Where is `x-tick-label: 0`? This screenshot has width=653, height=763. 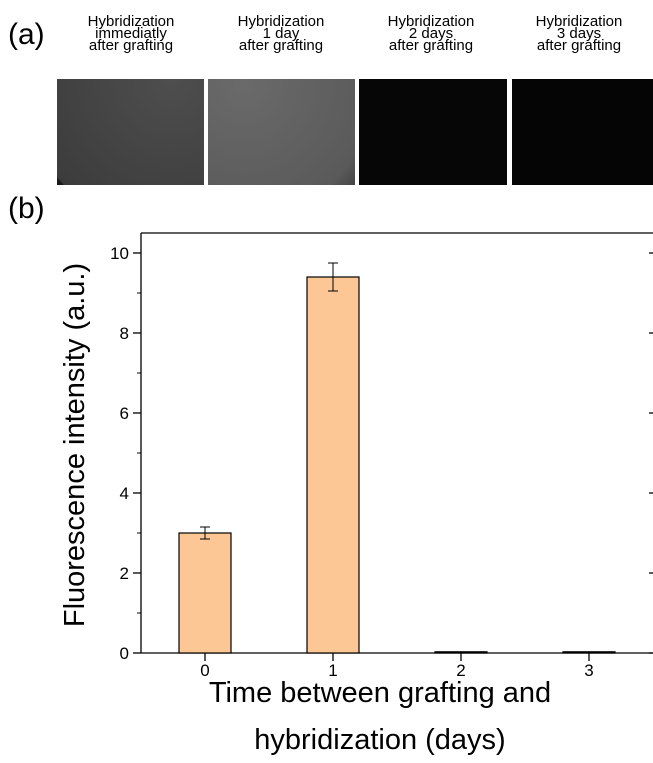 x-tick-label: 0 is located at coordinates (204, 670).